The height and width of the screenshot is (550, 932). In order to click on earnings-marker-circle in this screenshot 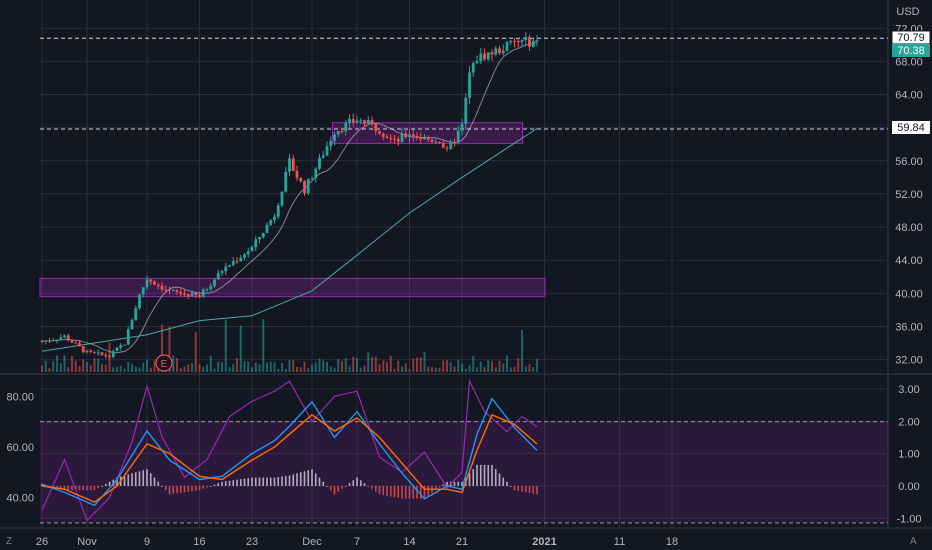, I will do `click(164, 363)`.